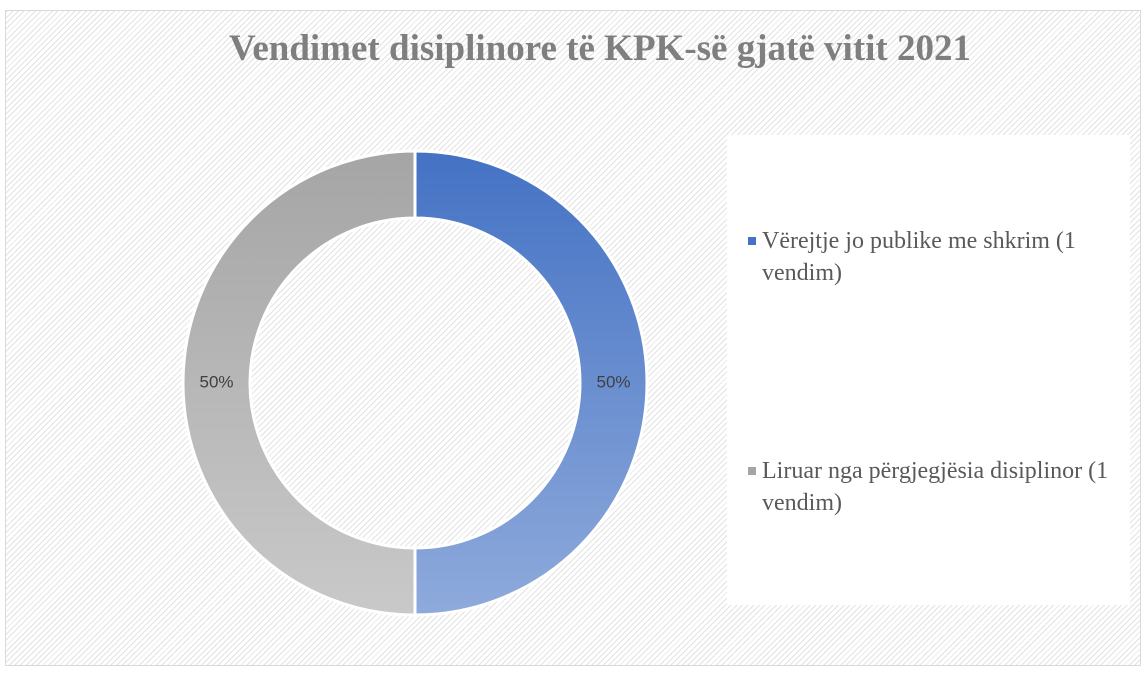 The image size is (1145, 676). I want to click on legend-label: Vërejtje jo publike me shkrim (1 vendim), so click(919, 257).